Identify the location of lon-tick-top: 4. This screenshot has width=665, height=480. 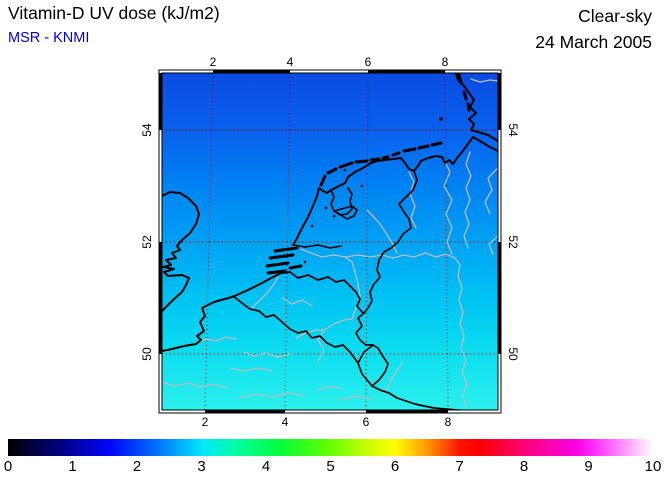
(290, 62).